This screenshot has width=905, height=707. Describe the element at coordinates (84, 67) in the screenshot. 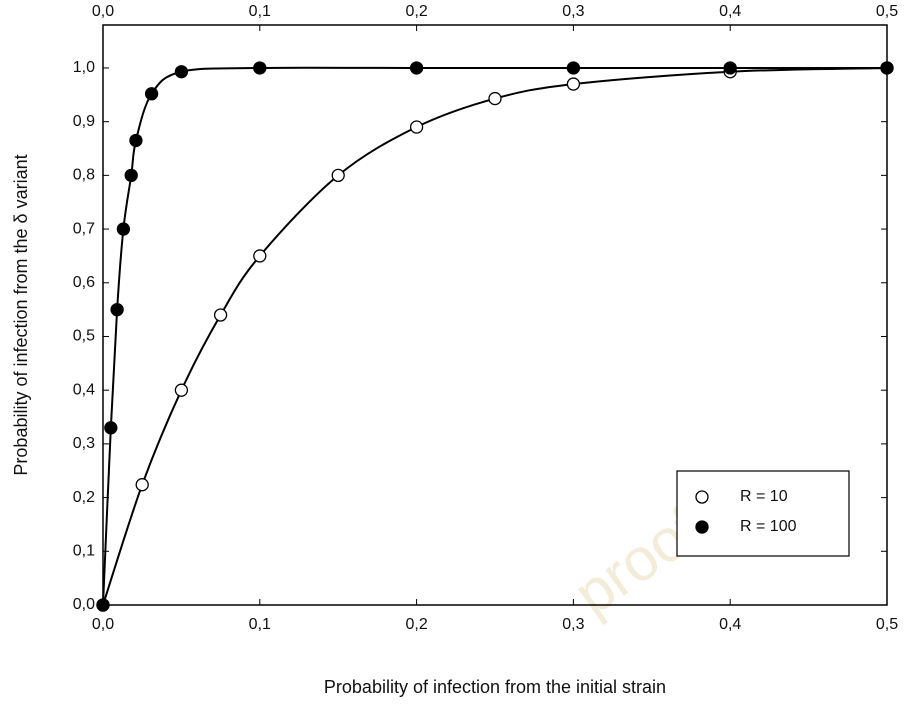

I see `y-tick-label: 1,0` at that location.